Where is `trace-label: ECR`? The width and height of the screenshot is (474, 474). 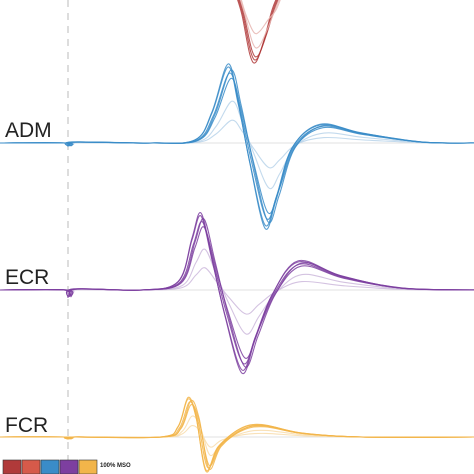 trace-label: ECR is located at coordinates (27, 277).